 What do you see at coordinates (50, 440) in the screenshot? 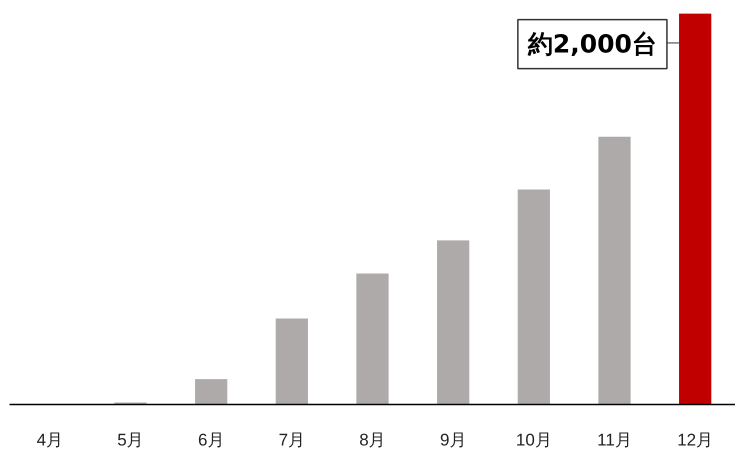
I see `x-tick-label: 4月` at bounding box center [50, 440].